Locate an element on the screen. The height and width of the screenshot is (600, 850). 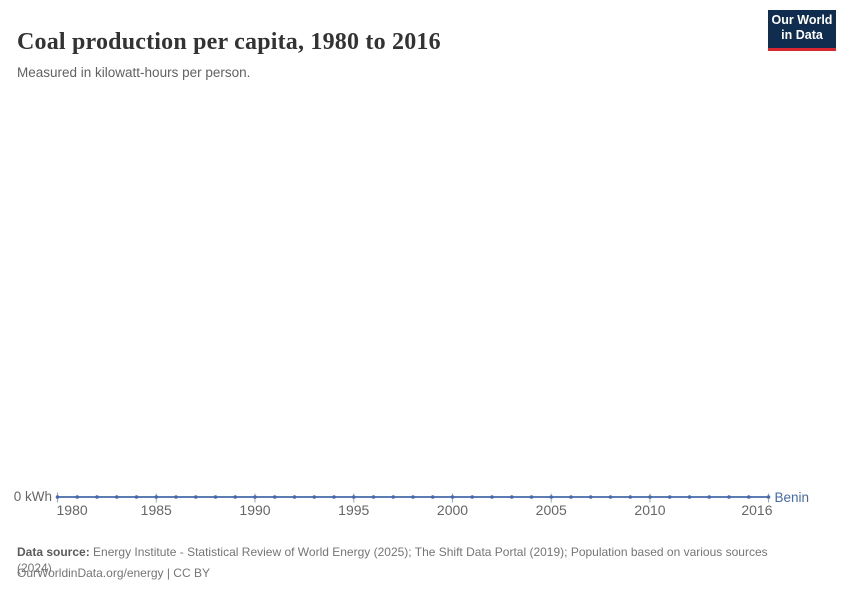
data-point-1983 is located at coordinates (116, 497).